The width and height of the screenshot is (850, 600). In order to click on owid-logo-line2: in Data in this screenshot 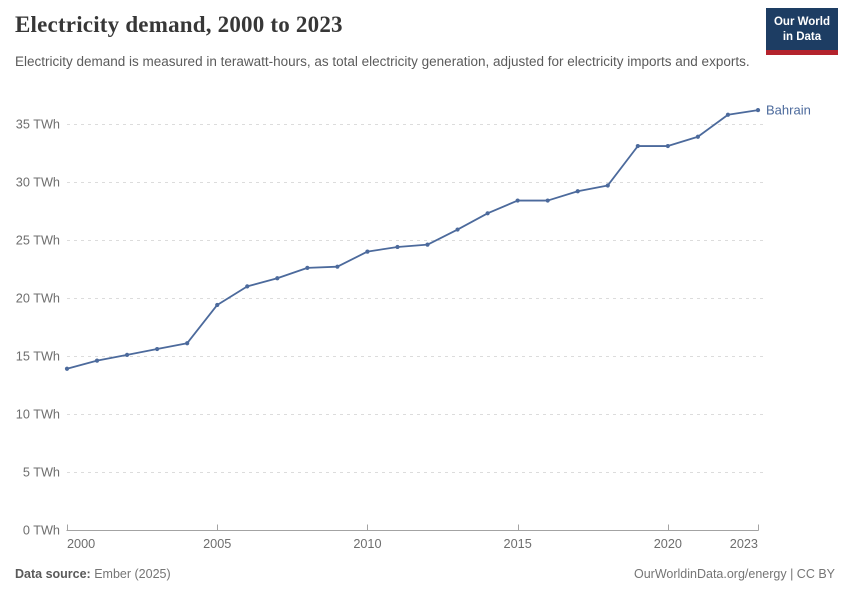, I will do `click(802, 36)`.